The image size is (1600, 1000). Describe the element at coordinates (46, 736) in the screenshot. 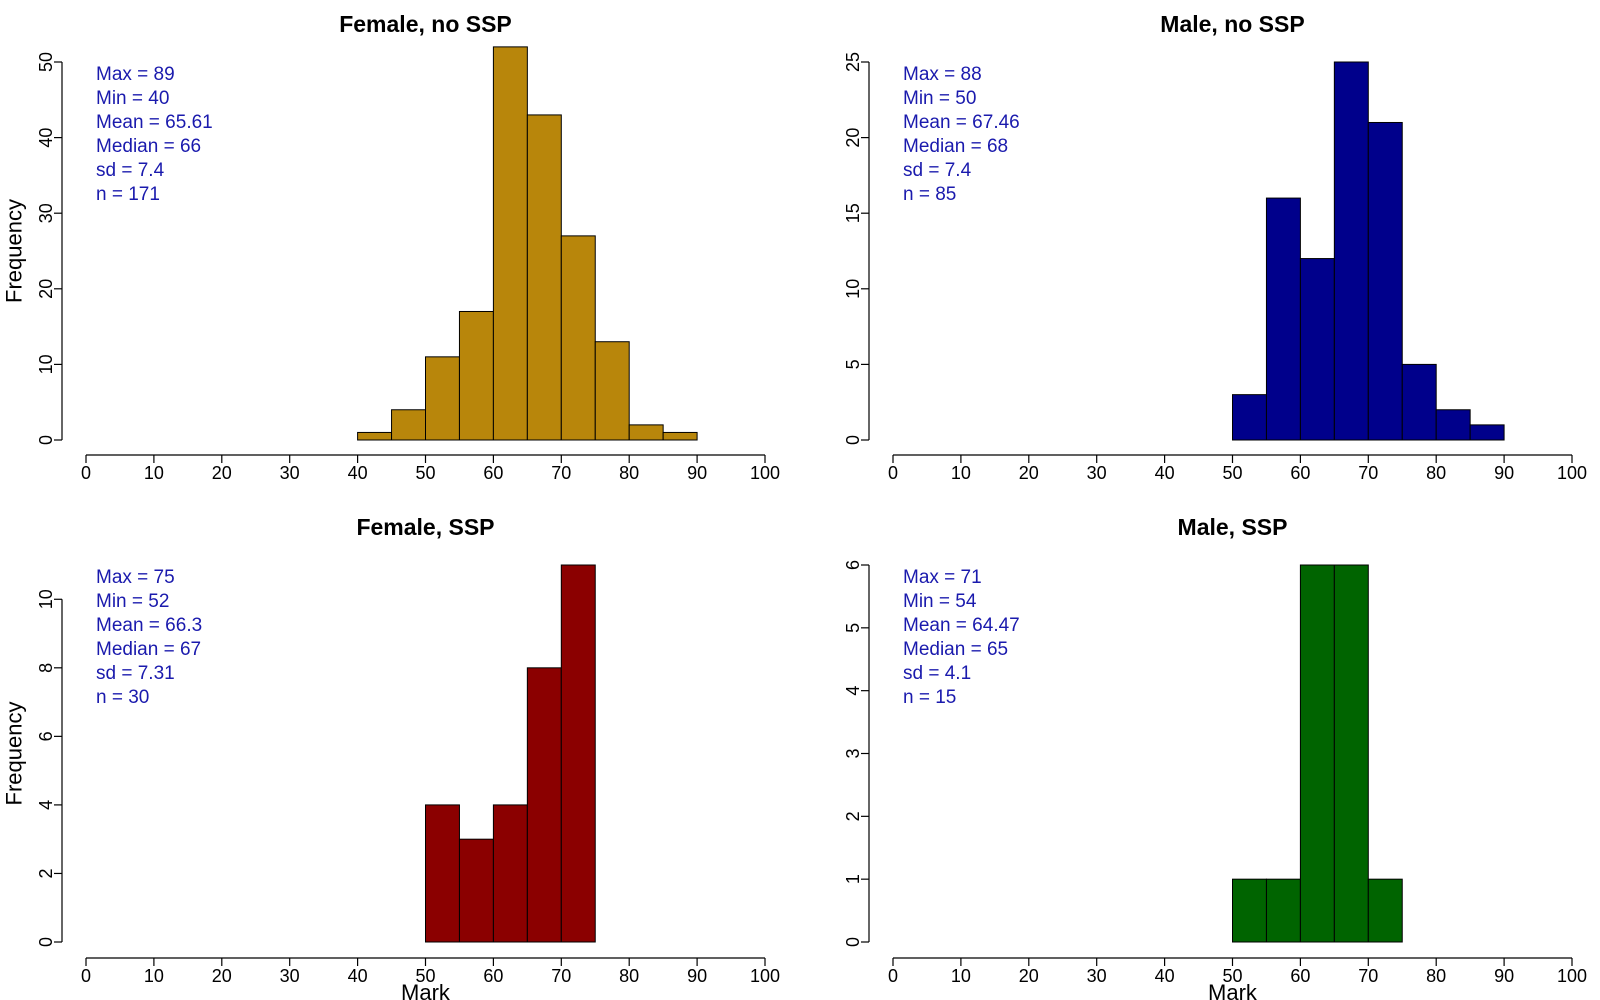

I see `y-tick-label: 6` at that location.